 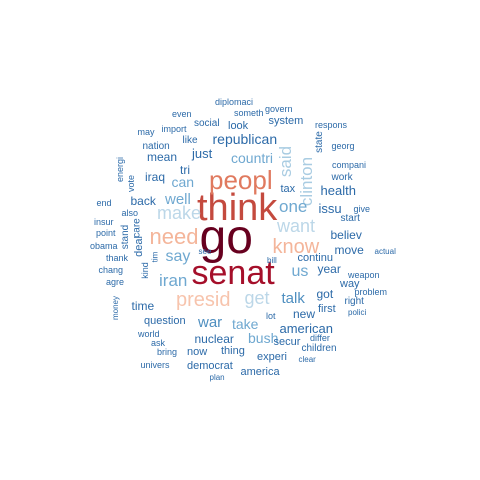 I want to click on word-year: year, so click(x=329, y=269).